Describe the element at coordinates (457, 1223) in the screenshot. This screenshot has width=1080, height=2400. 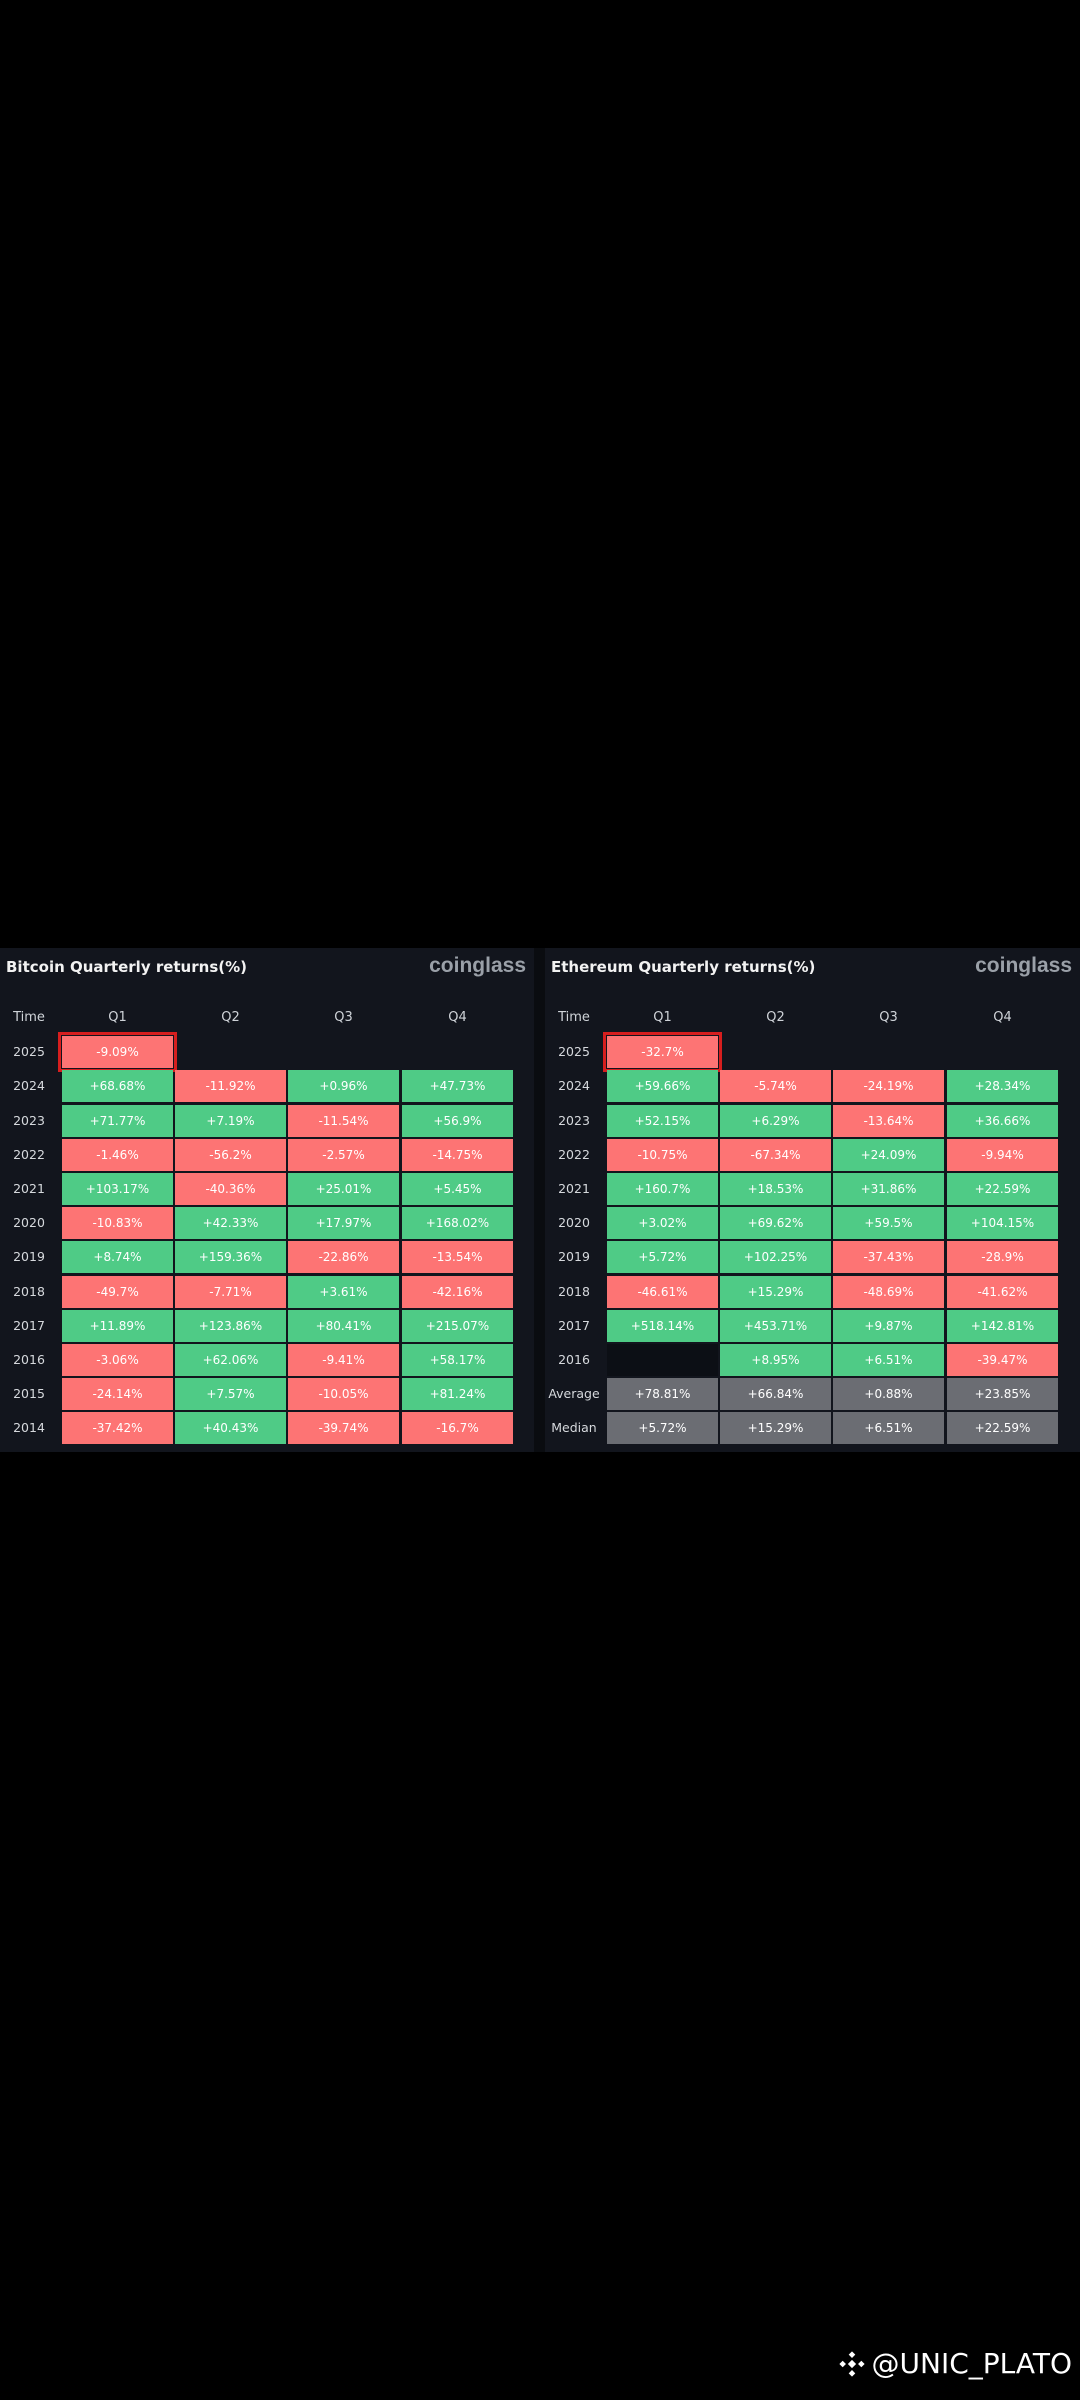
I see `return-cell: +168.02%` at that location.